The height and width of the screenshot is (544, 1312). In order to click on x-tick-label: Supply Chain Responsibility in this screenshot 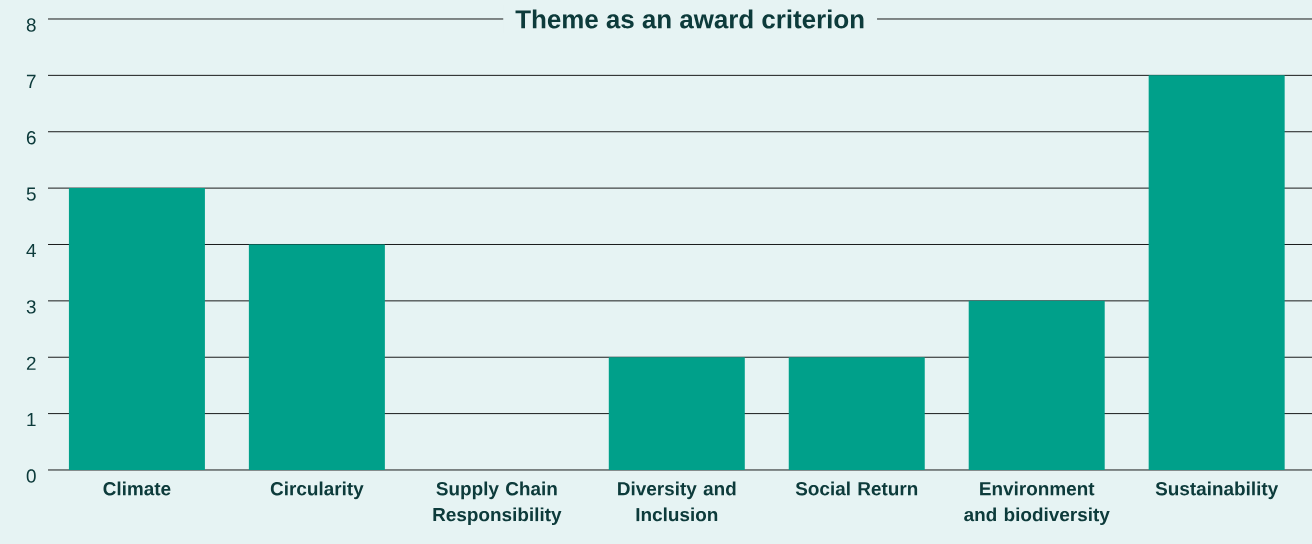, I will do `click(497, 503)`.